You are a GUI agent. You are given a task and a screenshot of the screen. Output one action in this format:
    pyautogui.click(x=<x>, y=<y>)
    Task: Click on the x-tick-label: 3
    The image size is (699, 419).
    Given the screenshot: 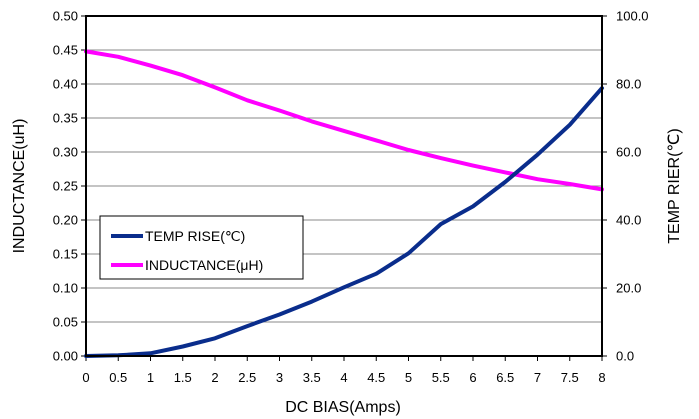 What is the action you would take?
    pyautogui.click(x=279, y=377)
    